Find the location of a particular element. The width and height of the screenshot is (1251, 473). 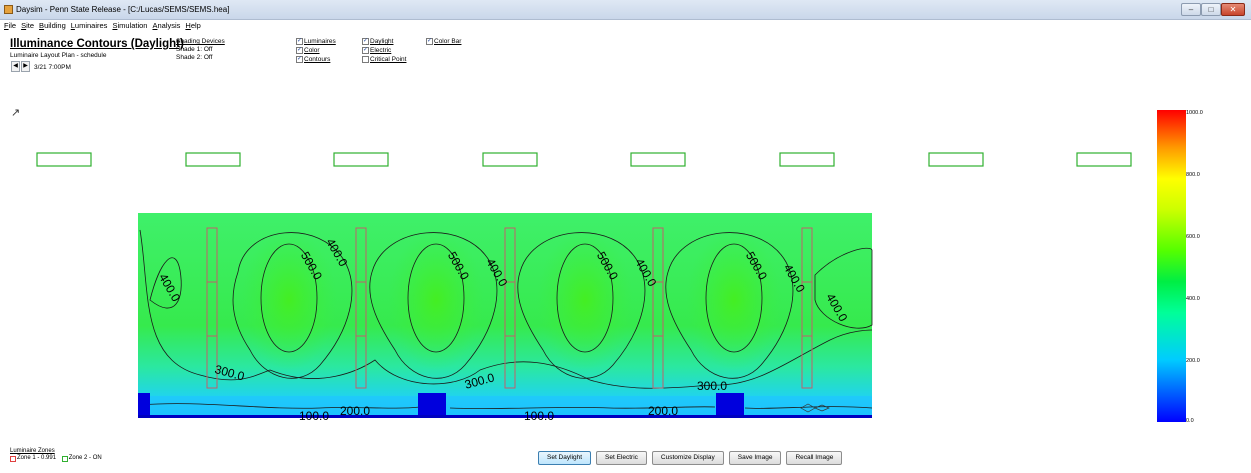

options-col-3: ✓ Color Bar is located at coordinates (443, 41).